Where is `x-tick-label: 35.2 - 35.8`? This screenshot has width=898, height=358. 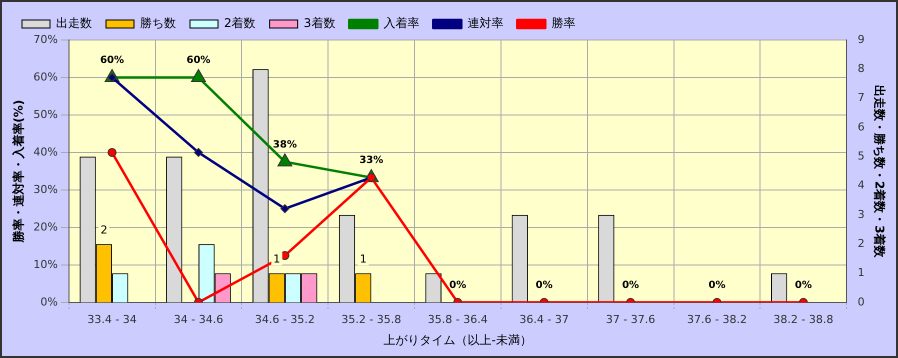 x-tick-label: 35.2 - 35.8 is located at coordinates (371, 319).